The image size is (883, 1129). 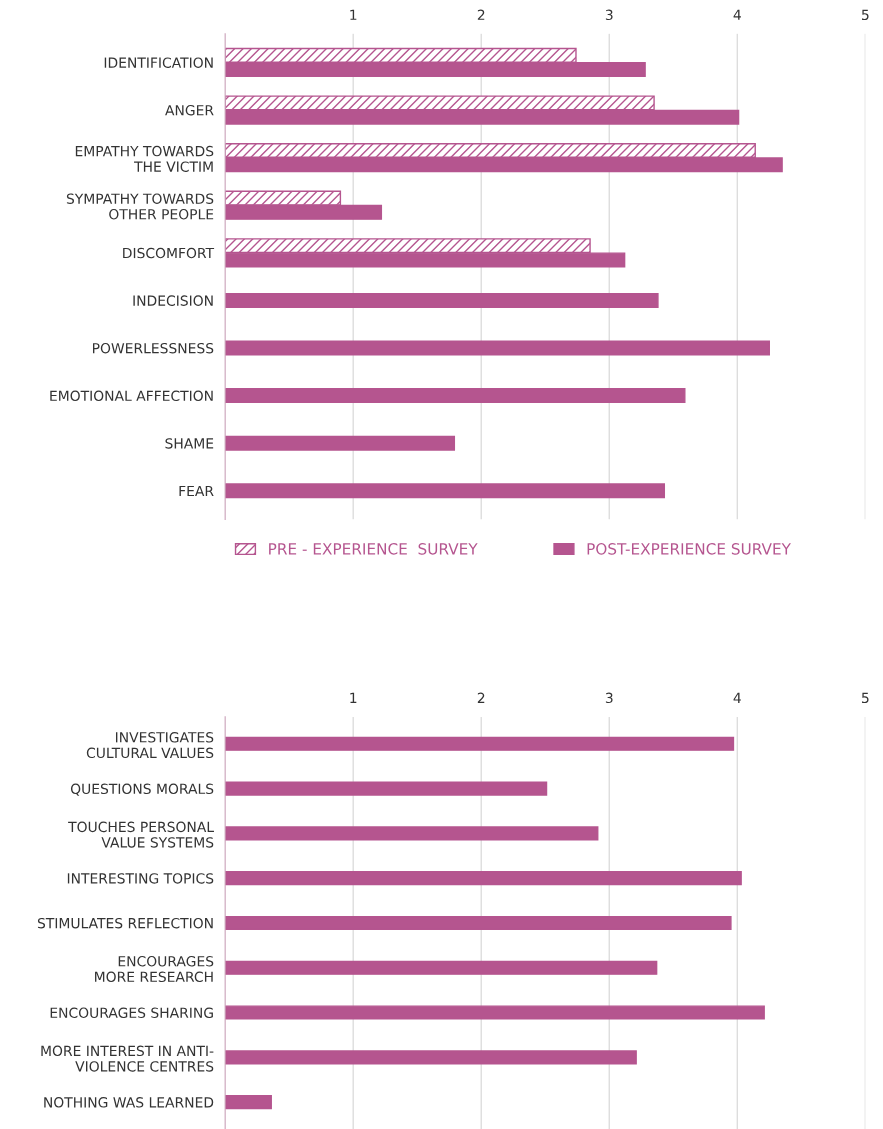 I want to click on y-tick-label: SHAME, so click(x=189, y=443).